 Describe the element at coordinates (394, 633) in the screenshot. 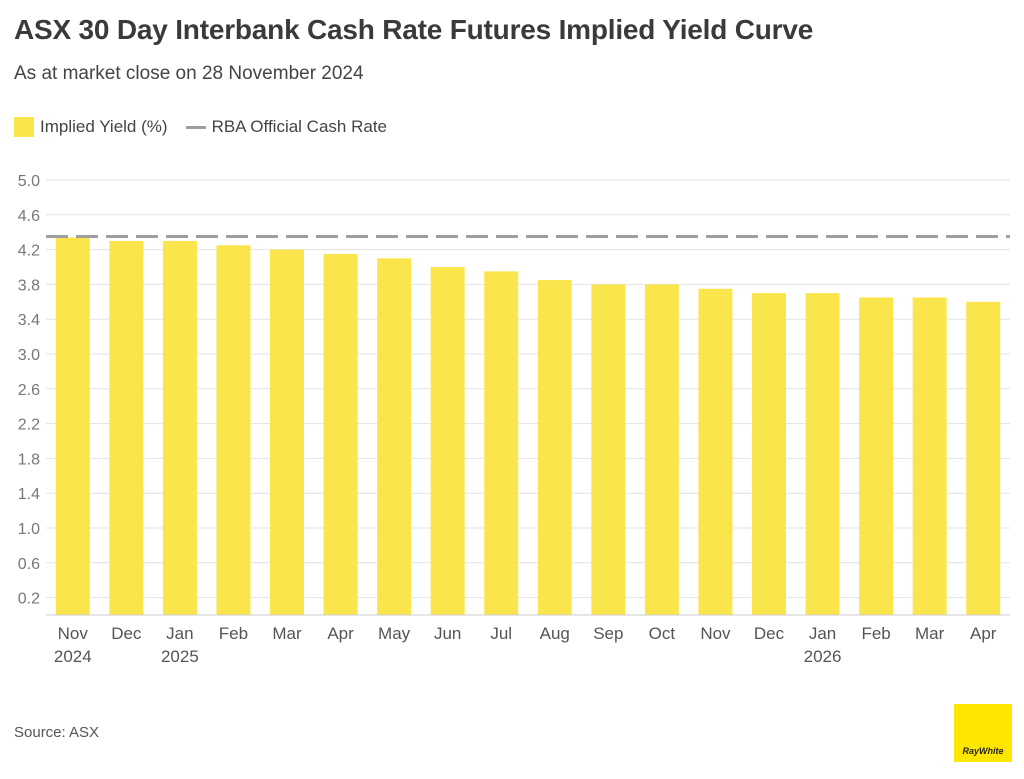

I see `x-tick-label: May` at that location.